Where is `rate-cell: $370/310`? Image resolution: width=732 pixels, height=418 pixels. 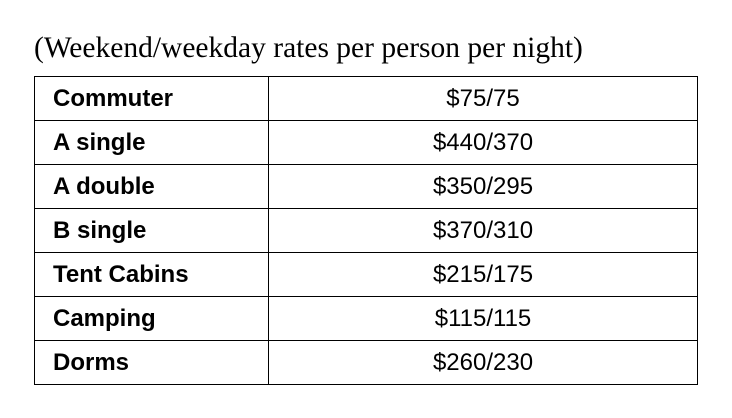 rate-cell: $370/310 is located at coordinates (483, 230).